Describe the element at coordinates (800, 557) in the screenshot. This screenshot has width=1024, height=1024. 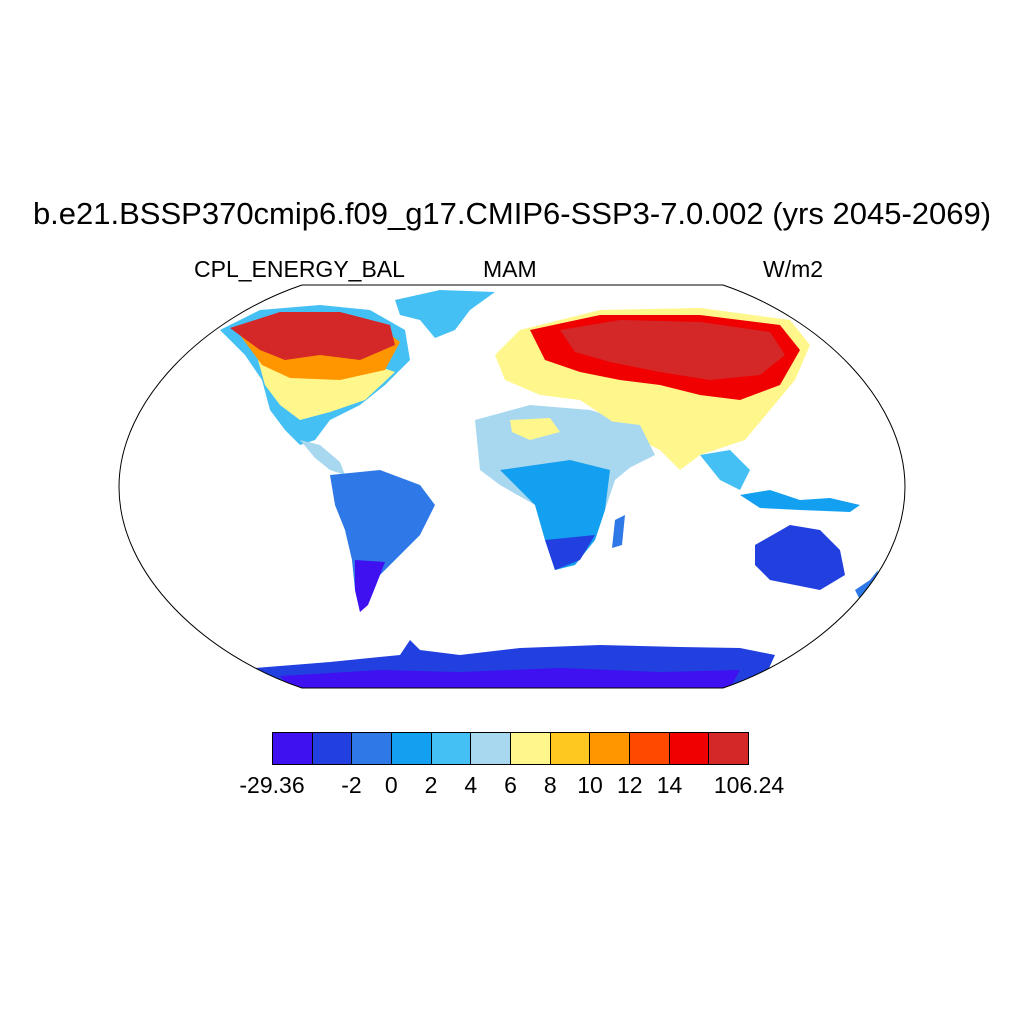
I see `australia-landmass` at that location.